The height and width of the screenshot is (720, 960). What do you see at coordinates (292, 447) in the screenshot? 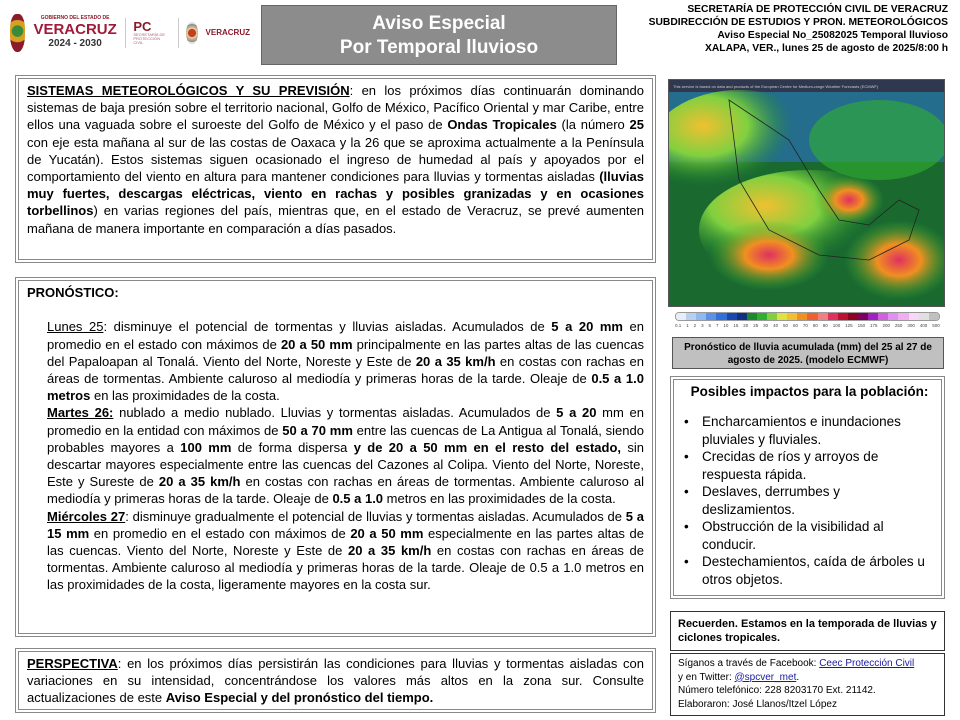
I see `text-segment: de forma dispersa` at bounding box center [292, 447].